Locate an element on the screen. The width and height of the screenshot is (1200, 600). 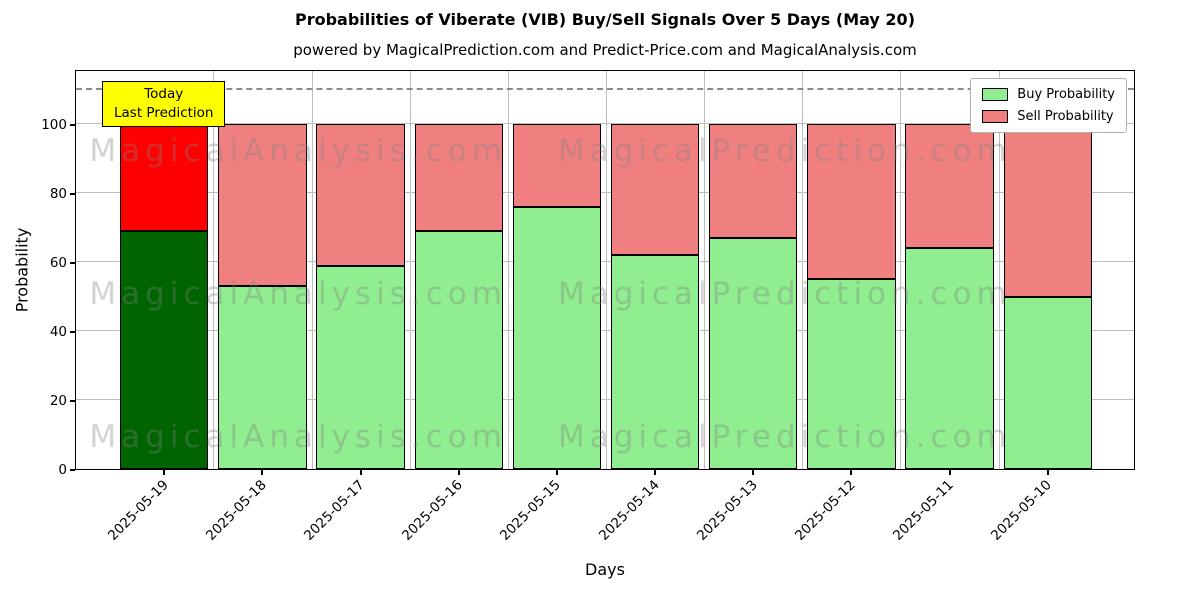
x-axis-label: Days is located at coordinates (605, 569).